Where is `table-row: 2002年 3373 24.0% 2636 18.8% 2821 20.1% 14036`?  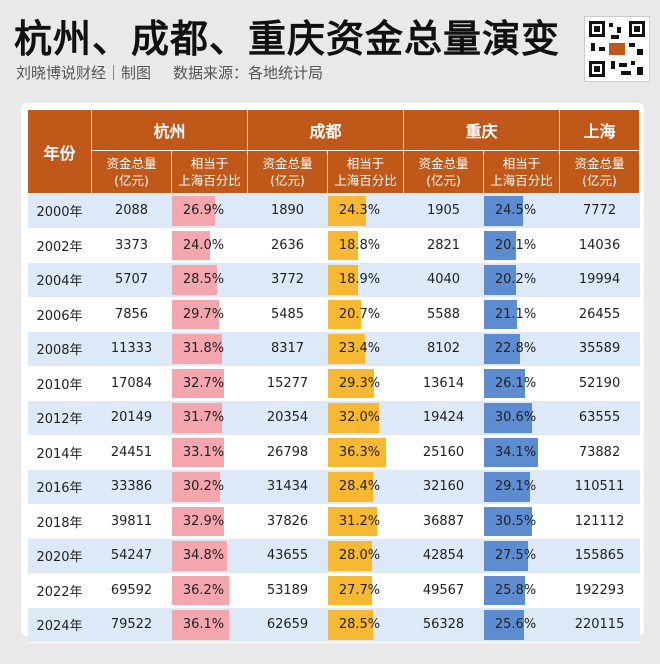
table-row: 2002年 3373 24.0% 2636 18.8% 2821 20.1% 14036 is located at coordinates (333, 245).